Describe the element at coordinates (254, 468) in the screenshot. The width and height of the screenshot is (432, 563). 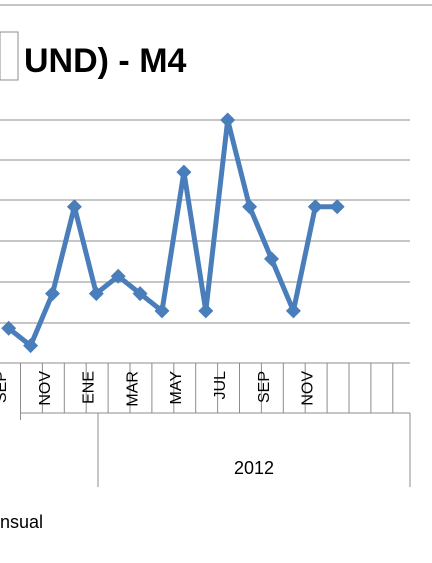
I see `year-label: 2012` at that location.